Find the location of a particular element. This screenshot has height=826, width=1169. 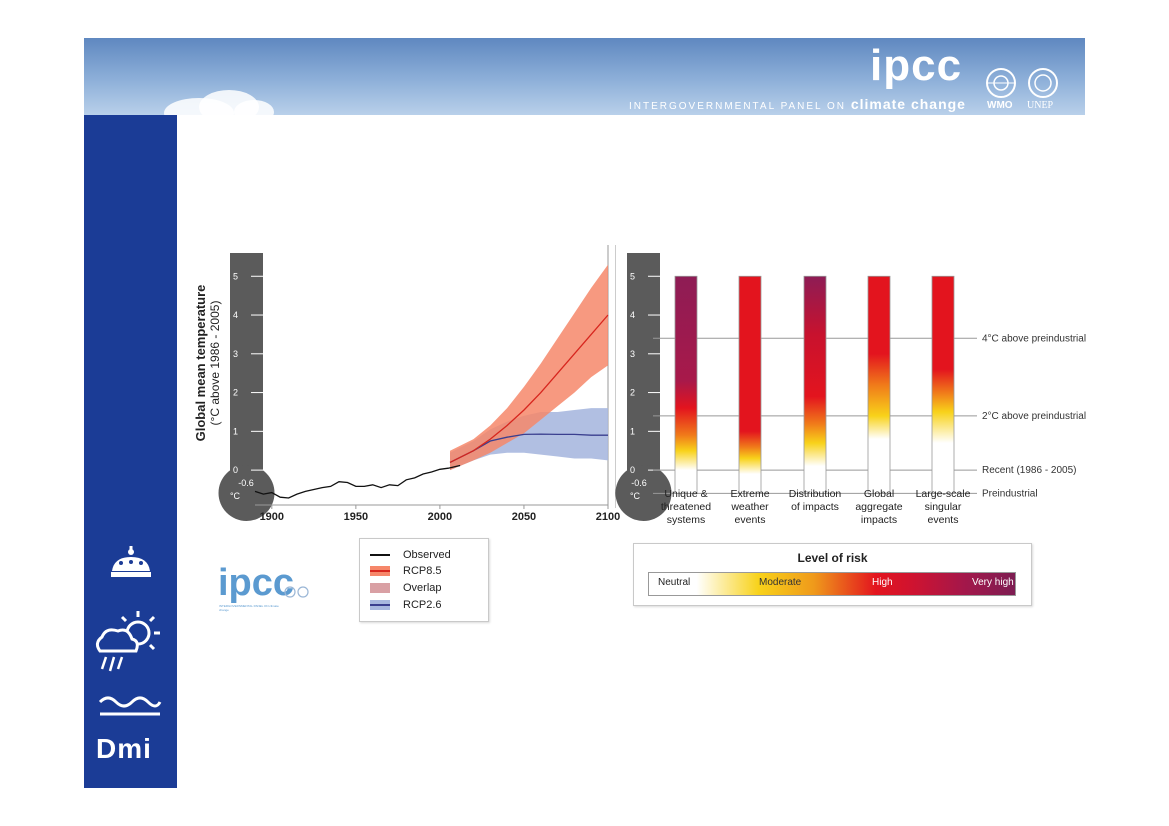

observed-line is located at coordinates (357, 481).